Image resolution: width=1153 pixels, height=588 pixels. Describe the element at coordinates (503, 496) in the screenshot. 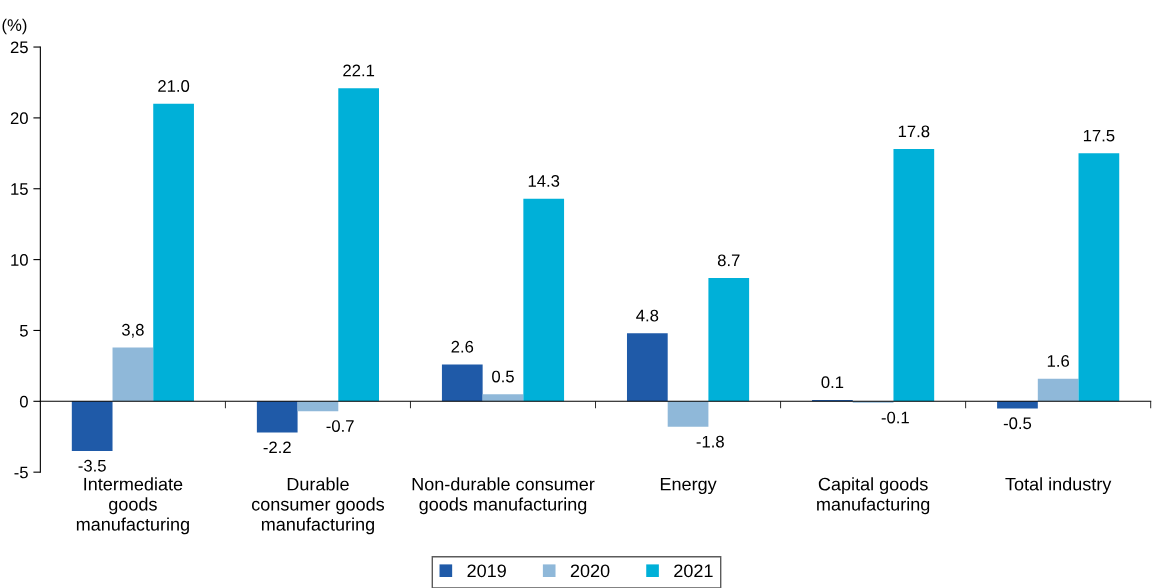

I see `x-tick-label: Non-durable consumer goods manufacturing` at that location.